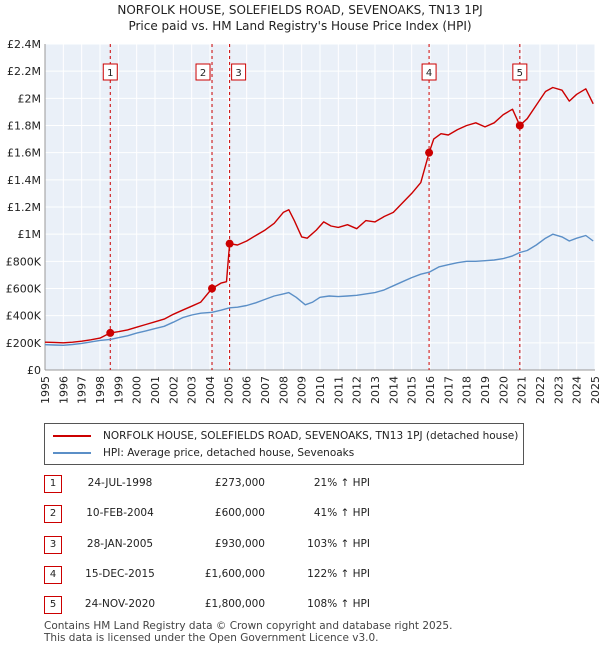 The width and height of the screenshot is (600, 650). What do you see at coordinates (283, 390) in the screenshot?
I see `x-tick-label: 2008` at bounding box center [283, 390].